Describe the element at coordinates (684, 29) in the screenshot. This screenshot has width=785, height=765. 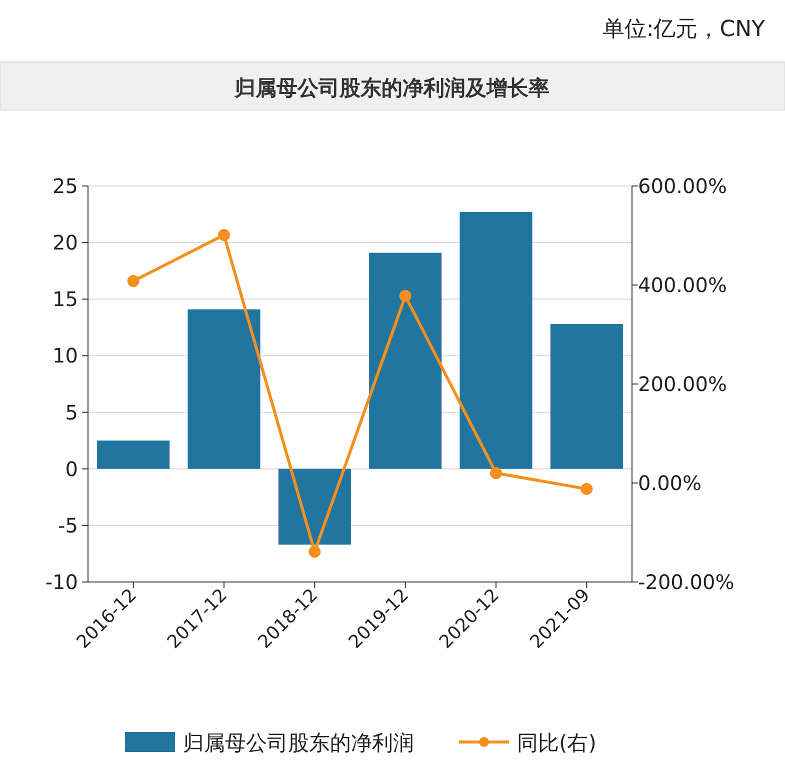
I see `text: 单位:亿元，CNY` at that location.